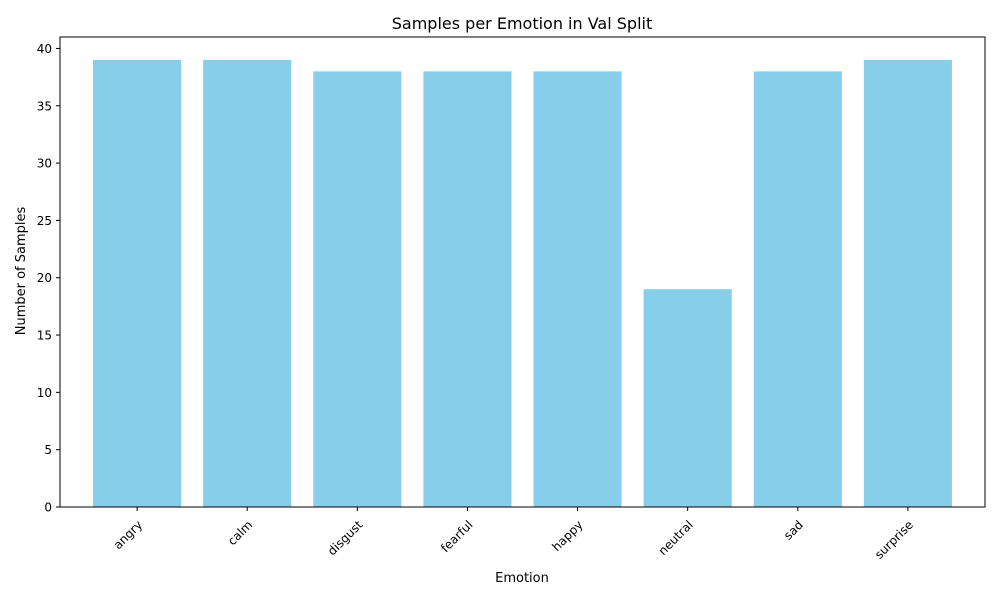  I want to click on bar-angry, so click(137, 283).